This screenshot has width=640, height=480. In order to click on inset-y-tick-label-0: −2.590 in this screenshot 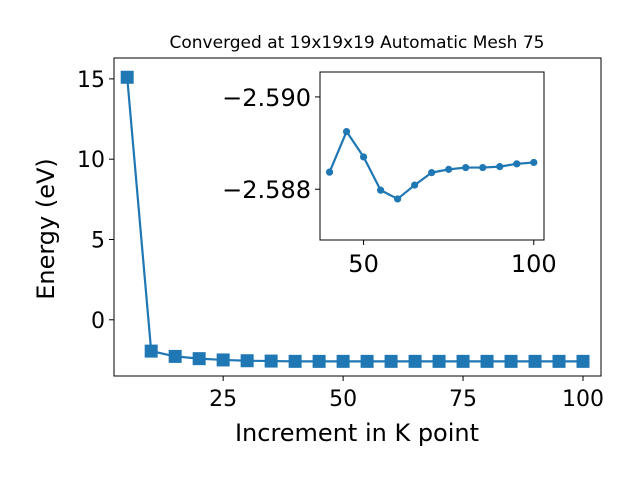, I will do `click(266, 98)`.